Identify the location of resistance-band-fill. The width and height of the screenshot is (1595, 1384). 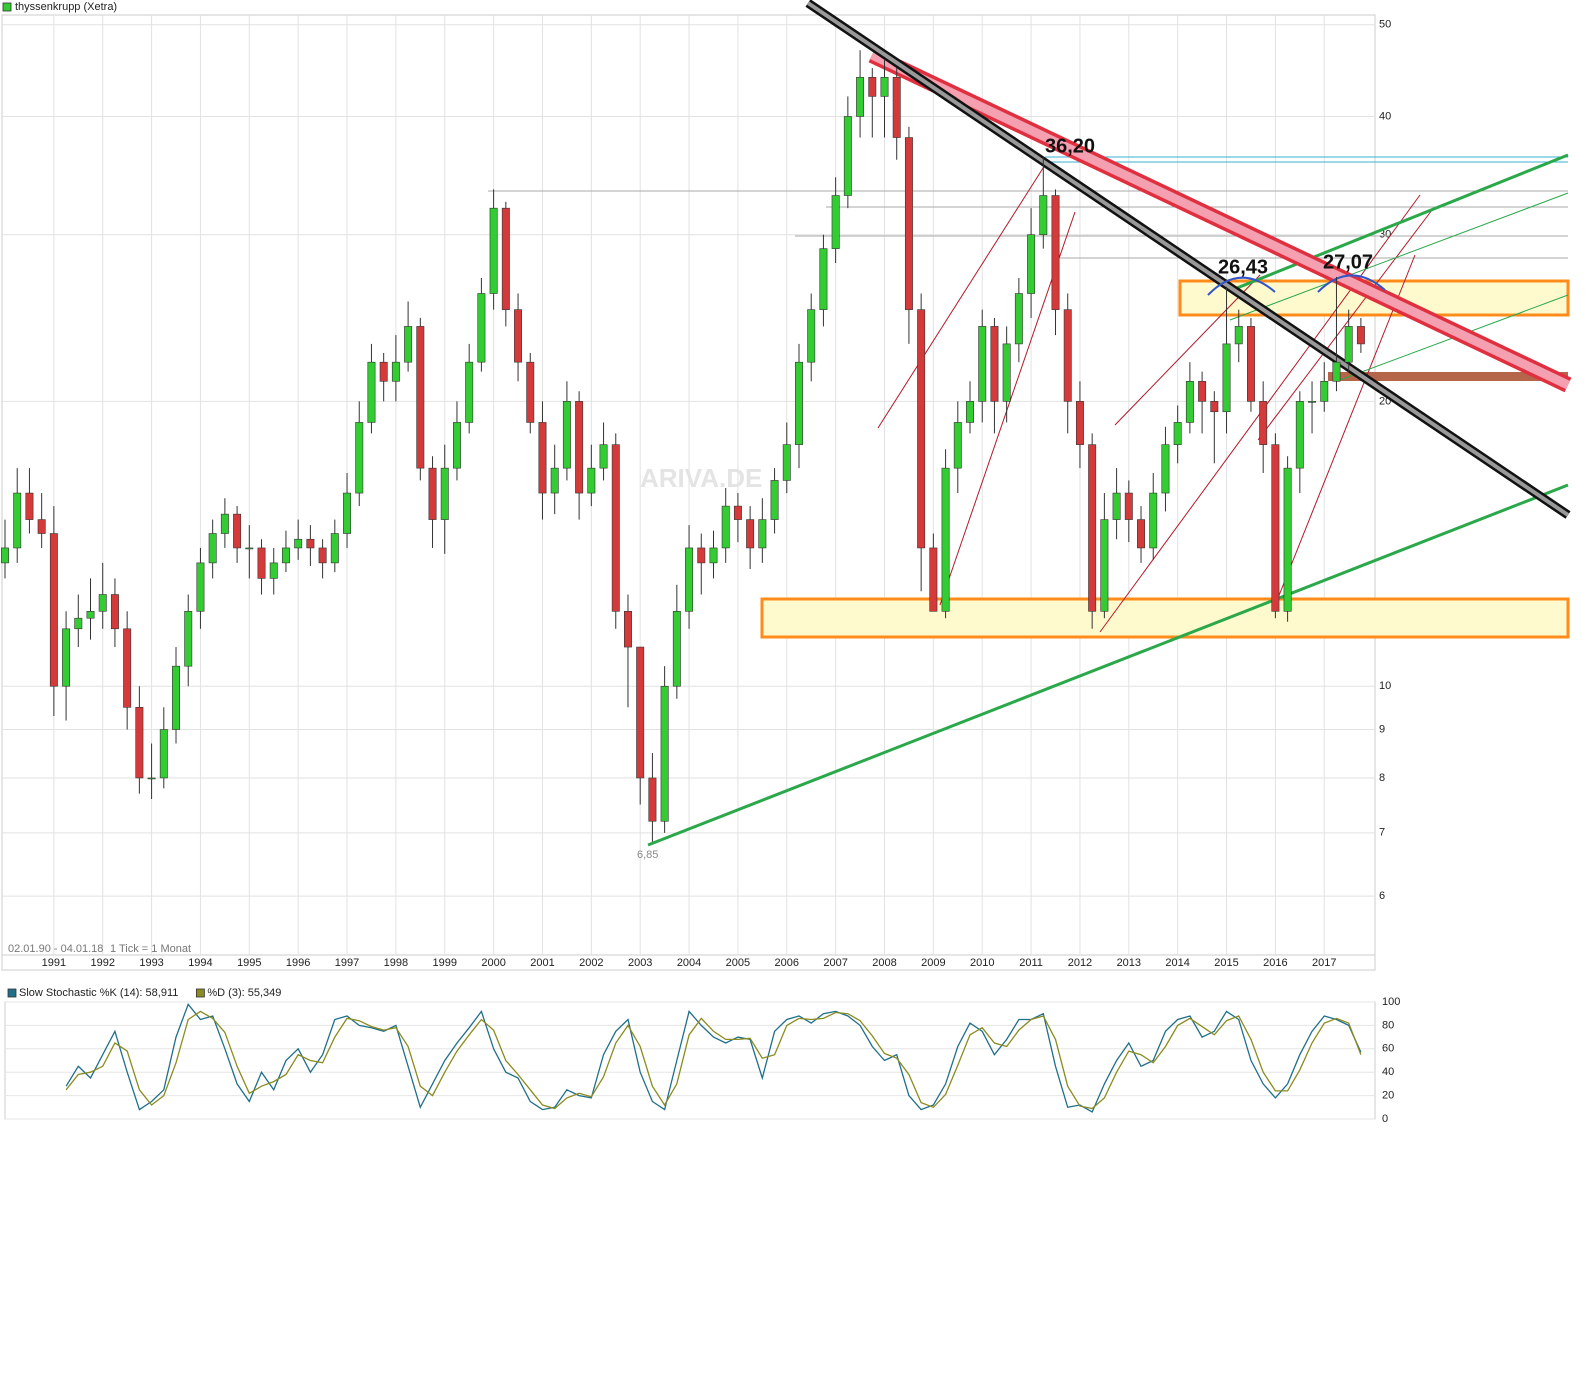
(1220, 220).